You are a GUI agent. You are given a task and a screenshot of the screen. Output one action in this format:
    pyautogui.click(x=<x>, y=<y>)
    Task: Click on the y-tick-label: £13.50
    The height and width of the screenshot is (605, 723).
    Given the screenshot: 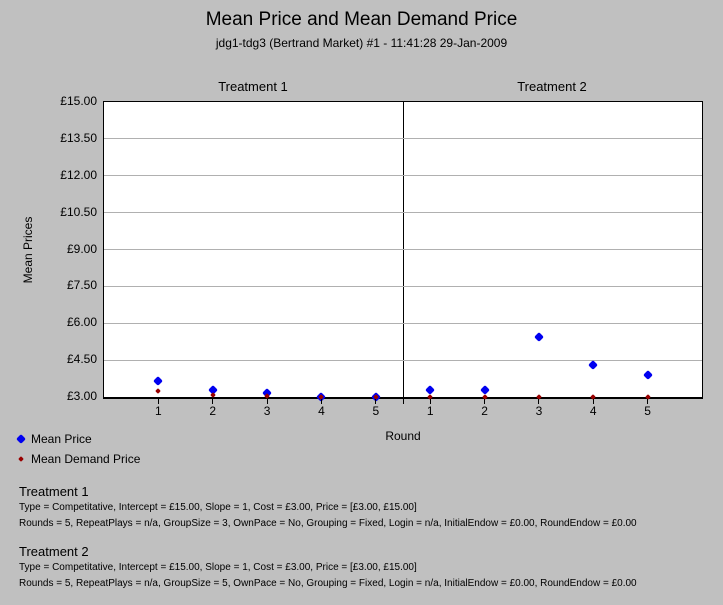 What is the action you would take?
    pyautogui.click(x=78, y=137)
    